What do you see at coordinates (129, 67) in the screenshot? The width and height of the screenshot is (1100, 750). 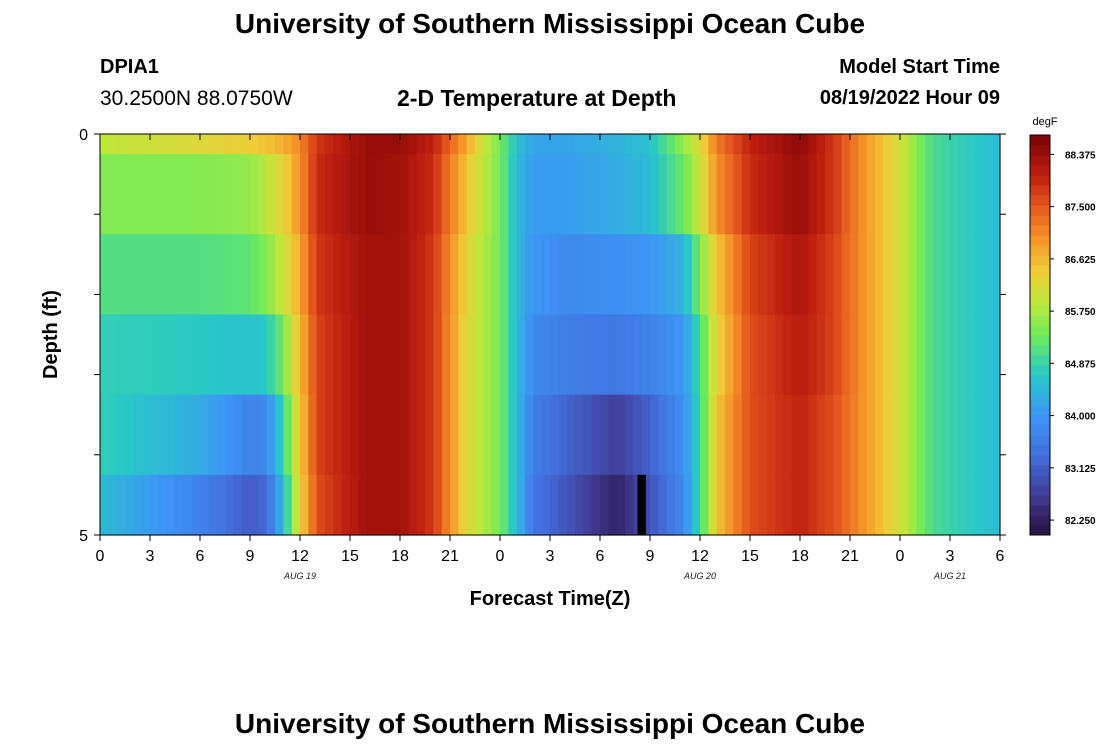 I see `station-id: DPIA1` at bounding box center [129, 67].